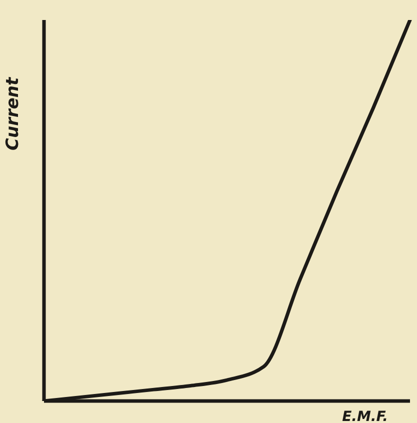 The width and height of the screenshot is (417, 423). What do you see at coordinates (13, 113) in the screenshot?
I see `y-axis-title: Current` at bounding box center [13, 113].